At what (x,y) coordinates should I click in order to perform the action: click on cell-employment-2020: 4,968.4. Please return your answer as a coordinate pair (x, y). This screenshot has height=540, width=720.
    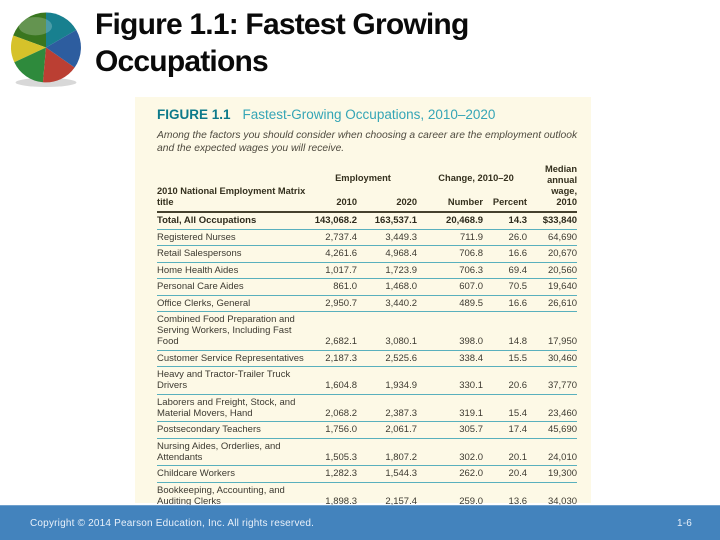
    Looking at the image, I should click on (401, 253).